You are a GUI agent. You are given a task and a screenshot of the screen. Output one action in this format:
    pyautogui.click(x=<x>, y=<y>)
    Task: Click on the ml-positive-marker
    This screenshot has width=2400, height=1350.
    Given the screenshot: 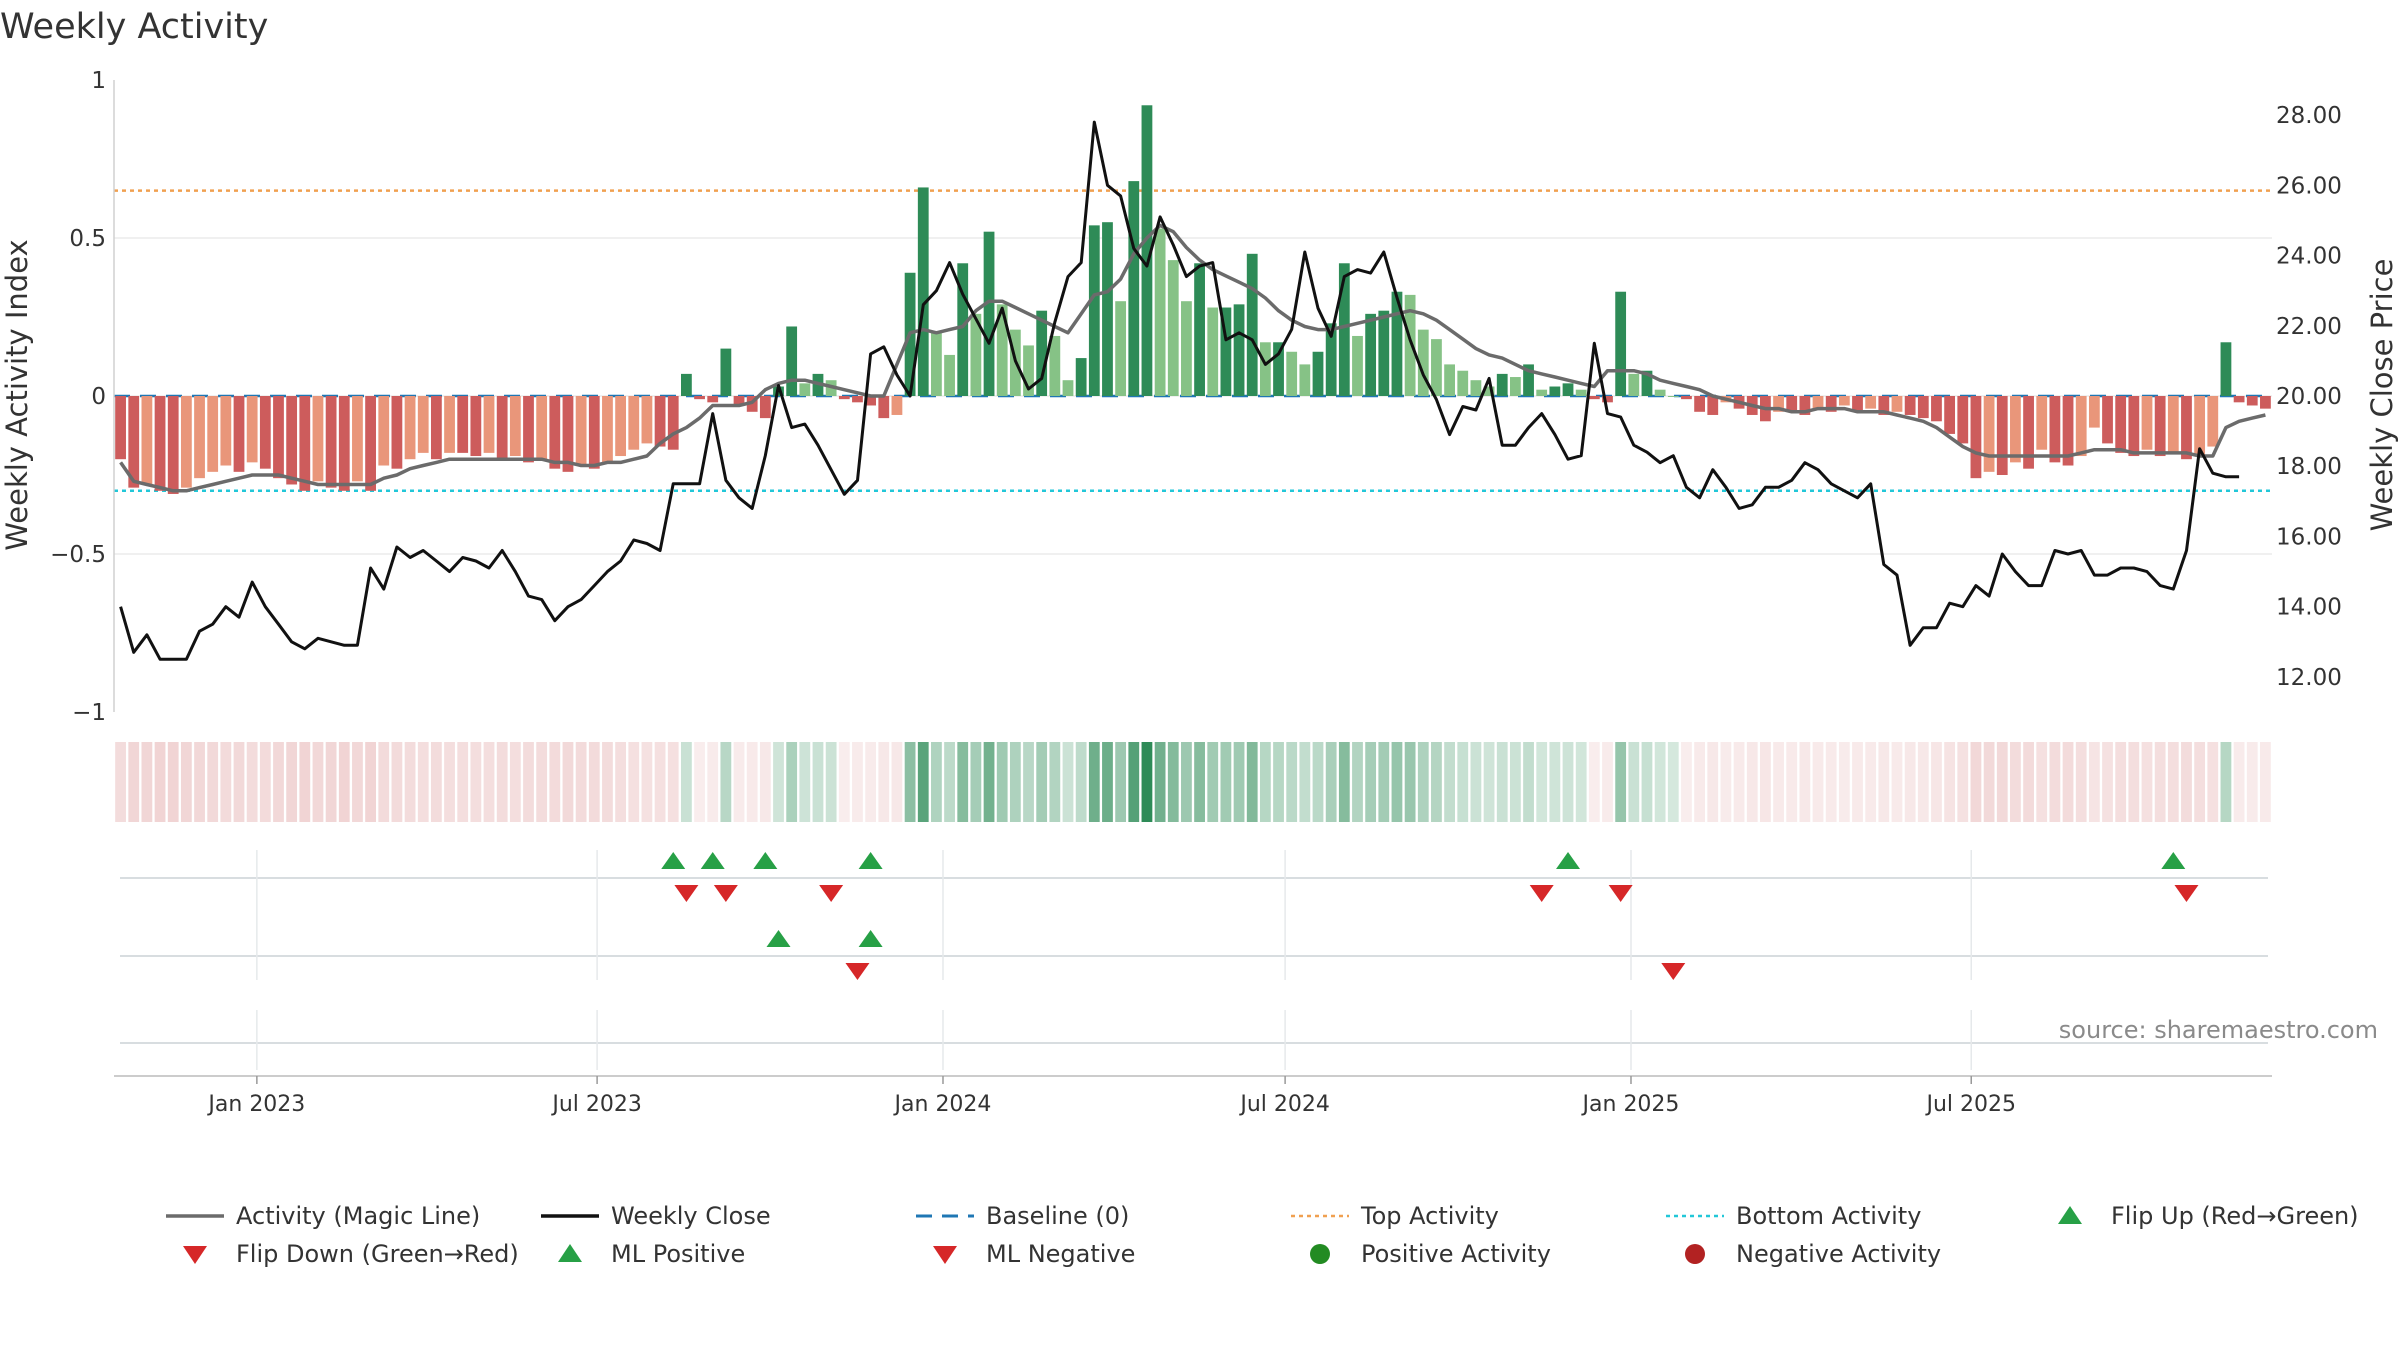 What is the action you would take?
    pyautogui.click(x=778, y=938)
    